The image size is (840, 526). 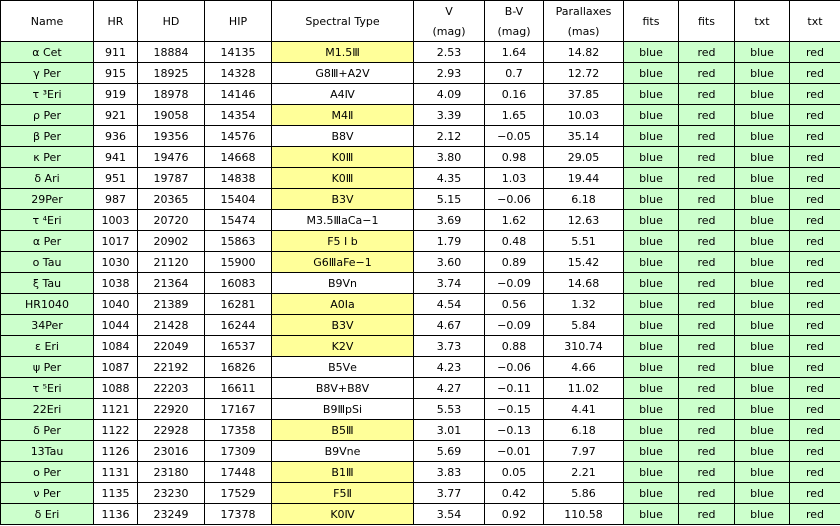 I want to click on cell-hd: 23180, so click(x=171, y=472).